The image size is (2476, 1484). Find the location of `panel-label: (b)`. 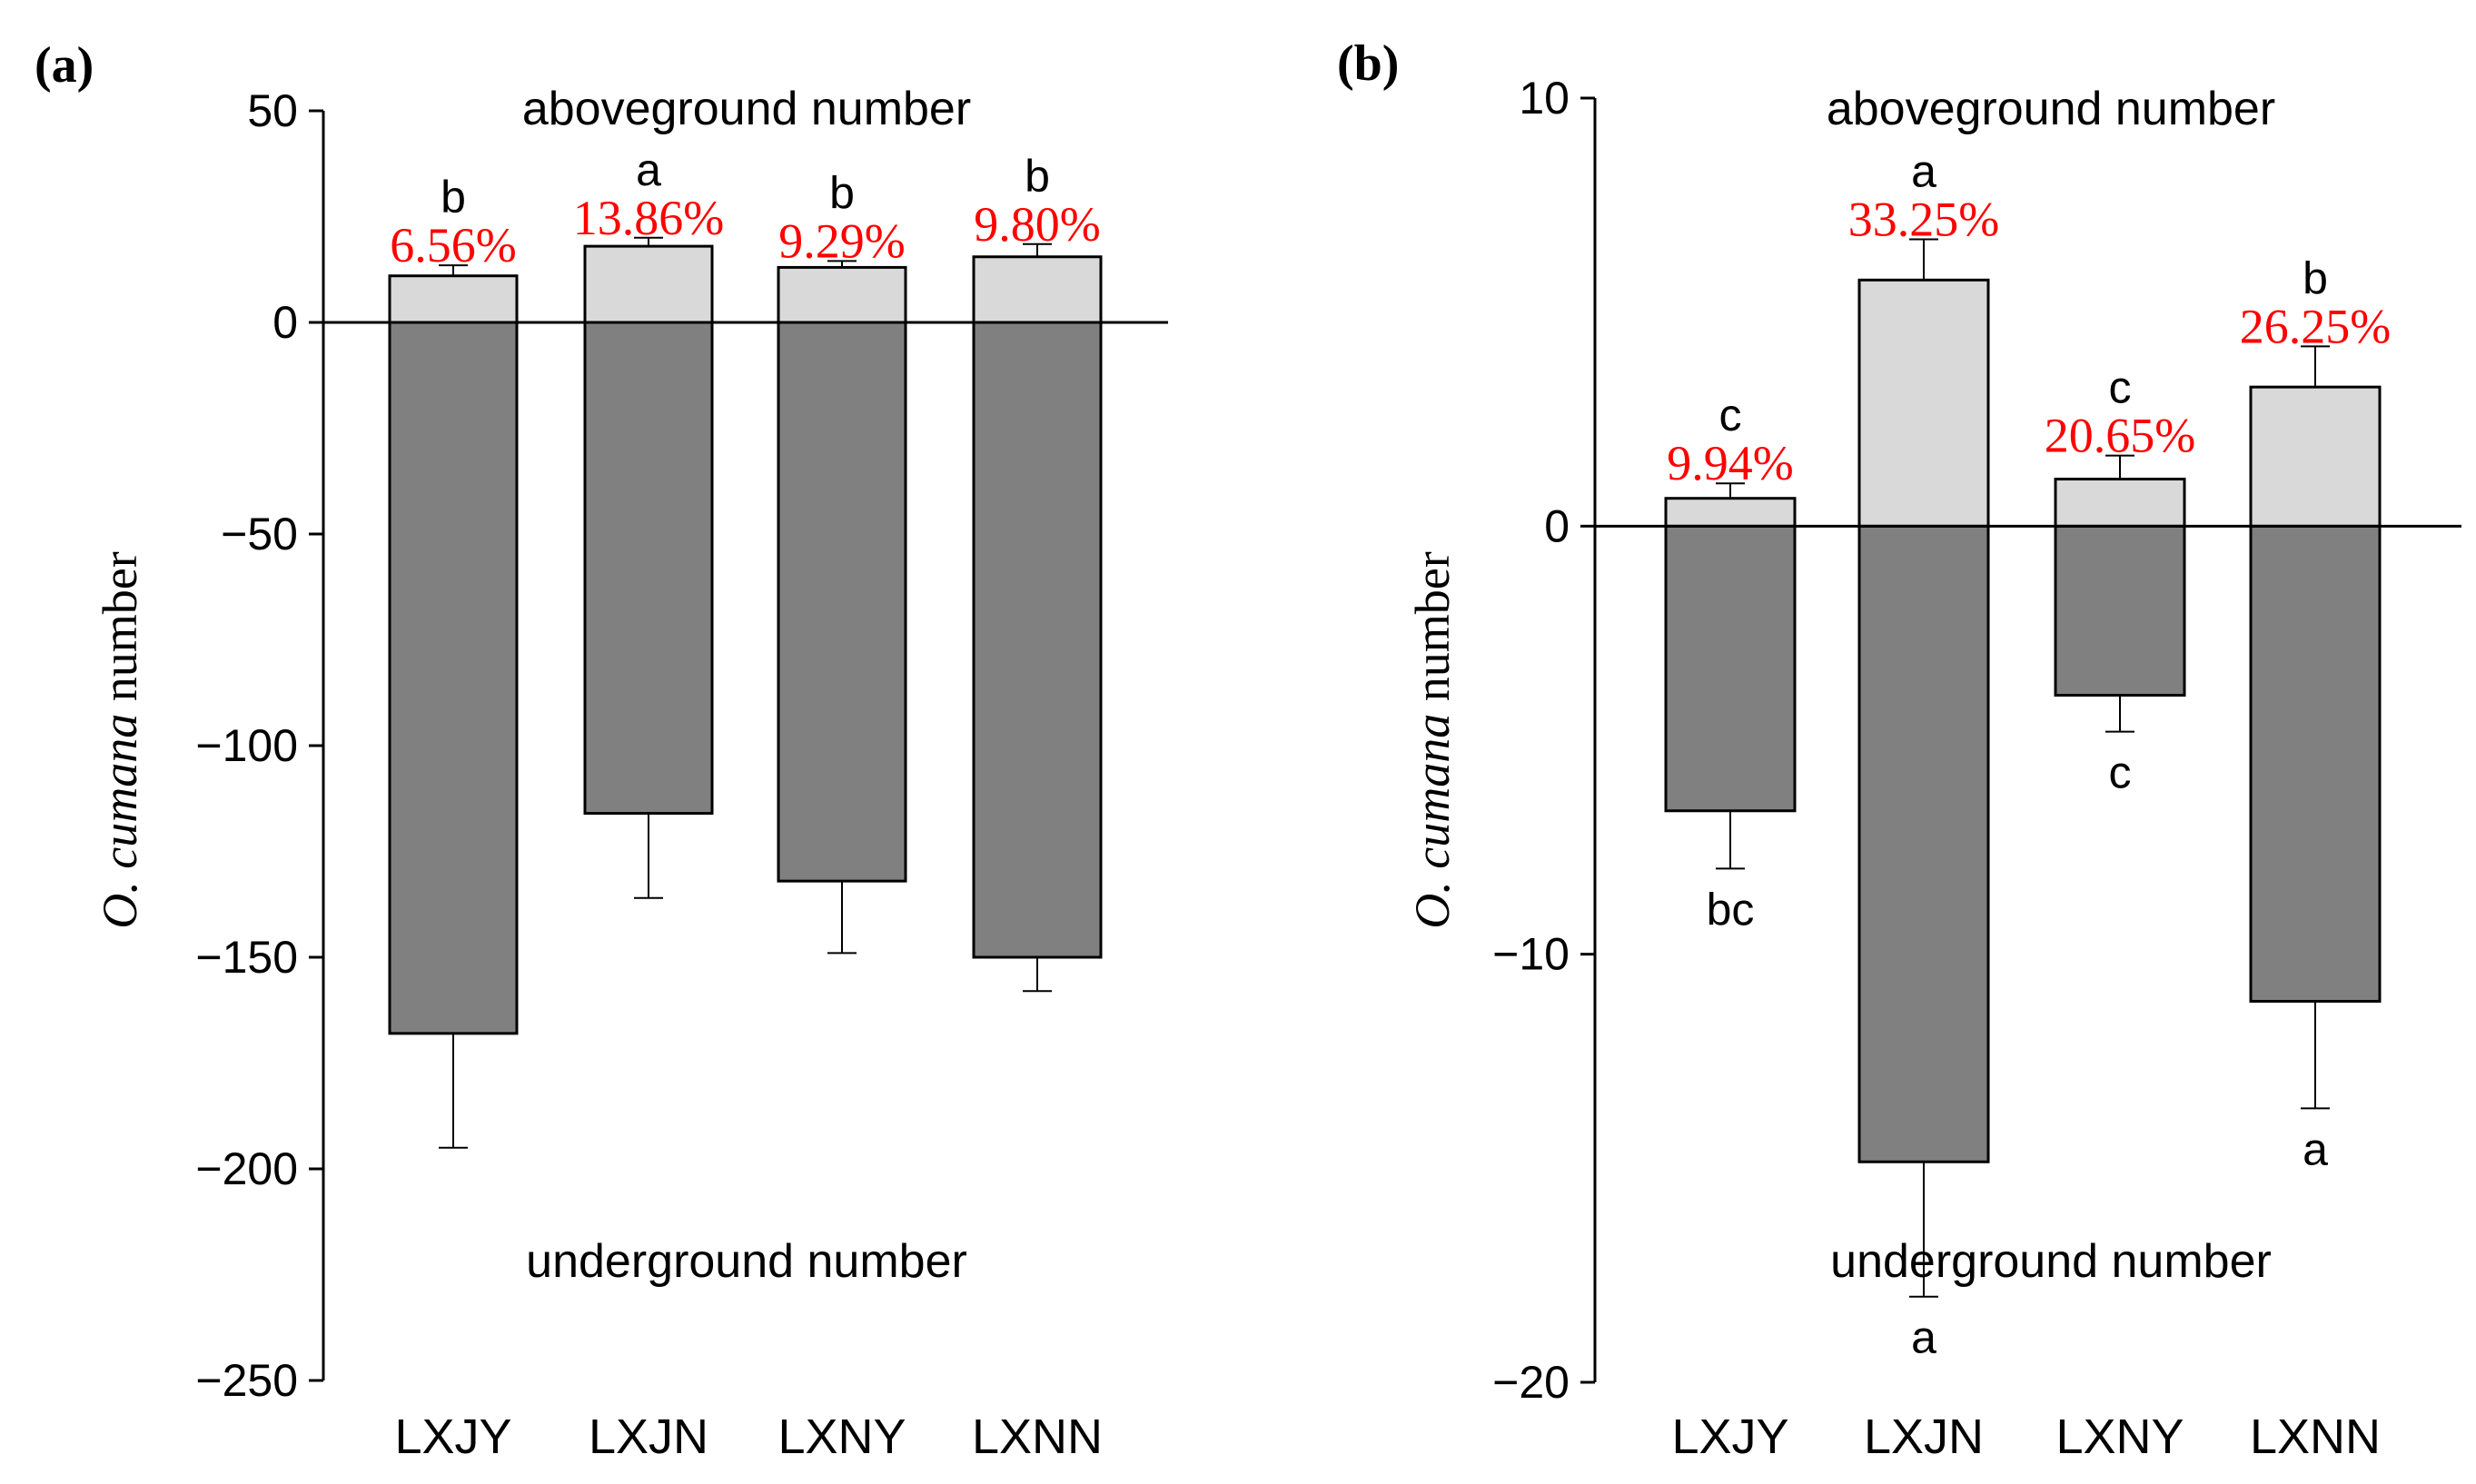

panel-label: (b) is located at coordinates (1368, 63).